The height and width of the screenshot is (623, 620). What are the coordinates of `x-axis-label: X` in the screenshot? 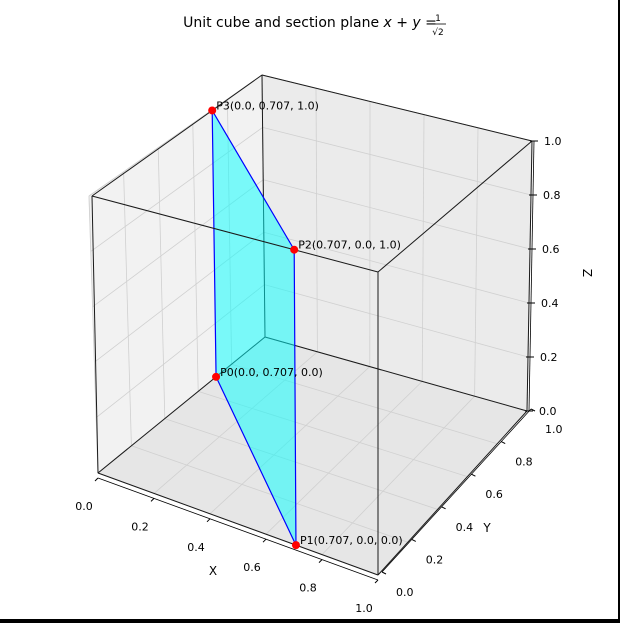 It's located at (213, 571).